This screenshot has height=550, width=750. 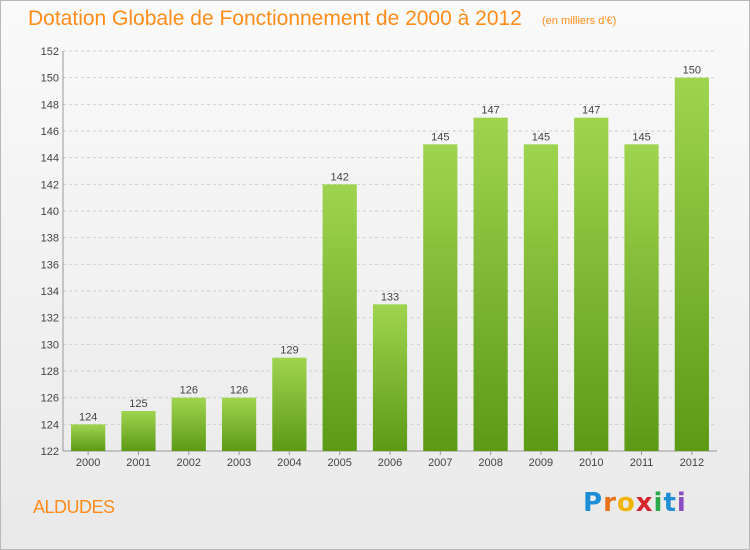 What do you see at coordinates (390, 297) in the screenshot?
I see `data-label-2006: 133` at bounding box center [390, 297].